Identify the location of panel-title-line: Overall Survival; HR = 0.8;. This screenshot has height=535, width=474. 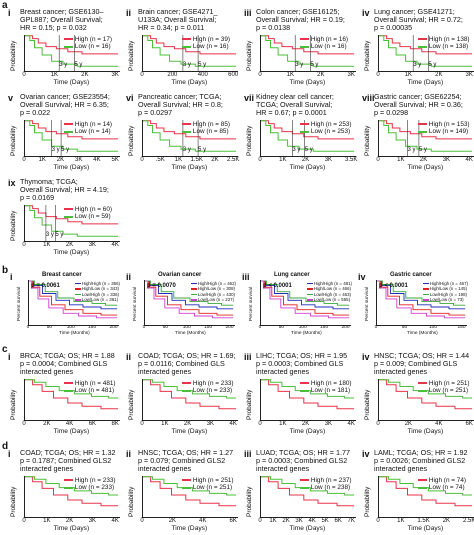
(180, 105).